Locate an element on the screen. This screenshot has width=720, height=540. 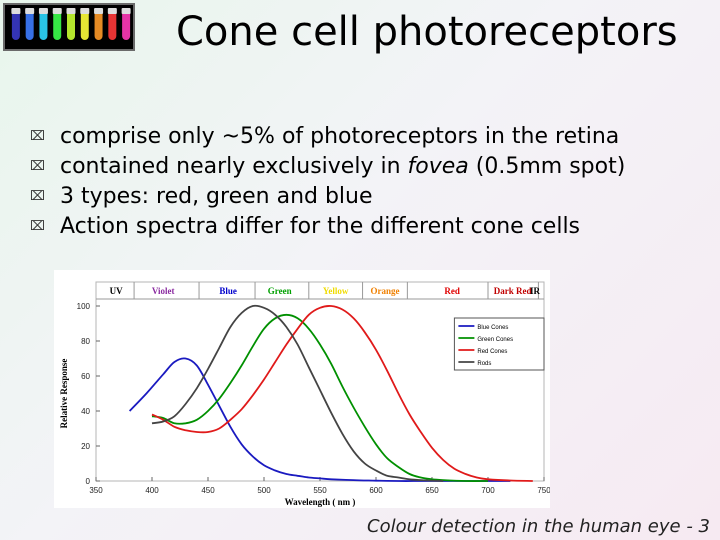
y-tick-label: 60 is located at coordinates (85, 376).